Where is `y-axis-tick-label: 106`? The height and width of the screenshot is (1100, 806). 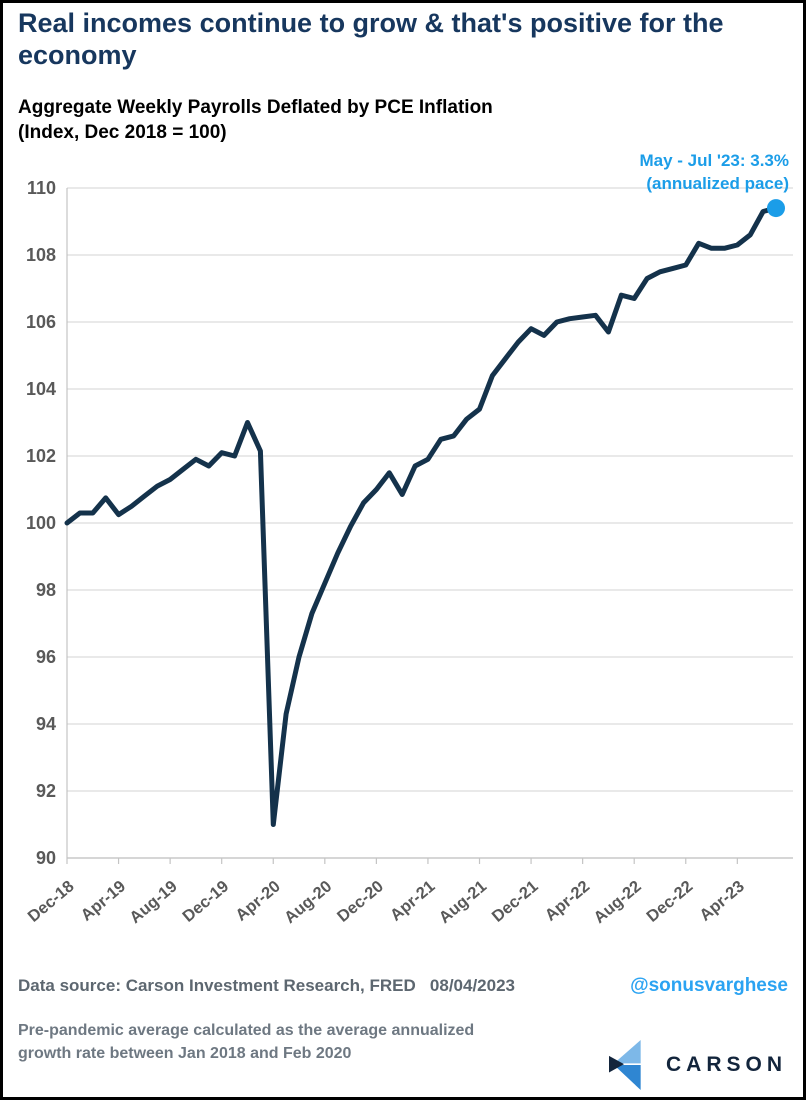 y-axis-tick-label: 106 is located at coordinates (41, 322).